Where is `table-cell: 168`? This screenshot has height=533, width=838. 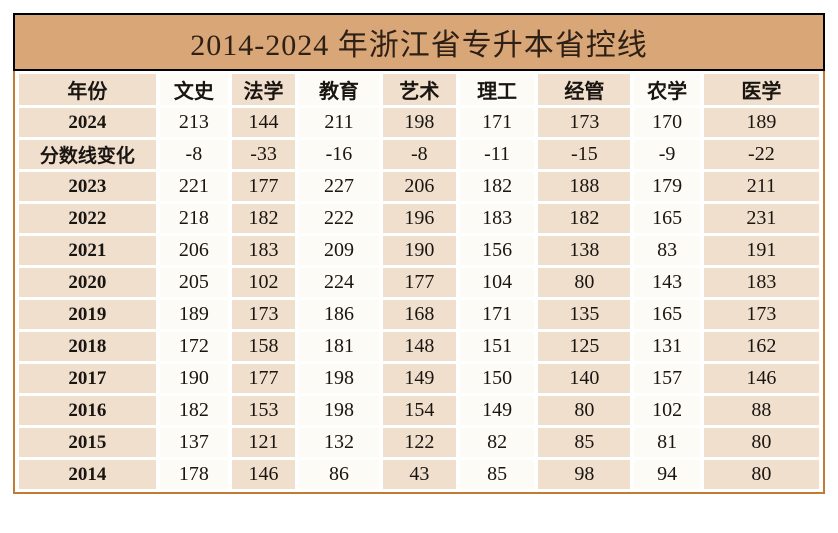
table-cell: 168 is located at coordinates (419, 314).